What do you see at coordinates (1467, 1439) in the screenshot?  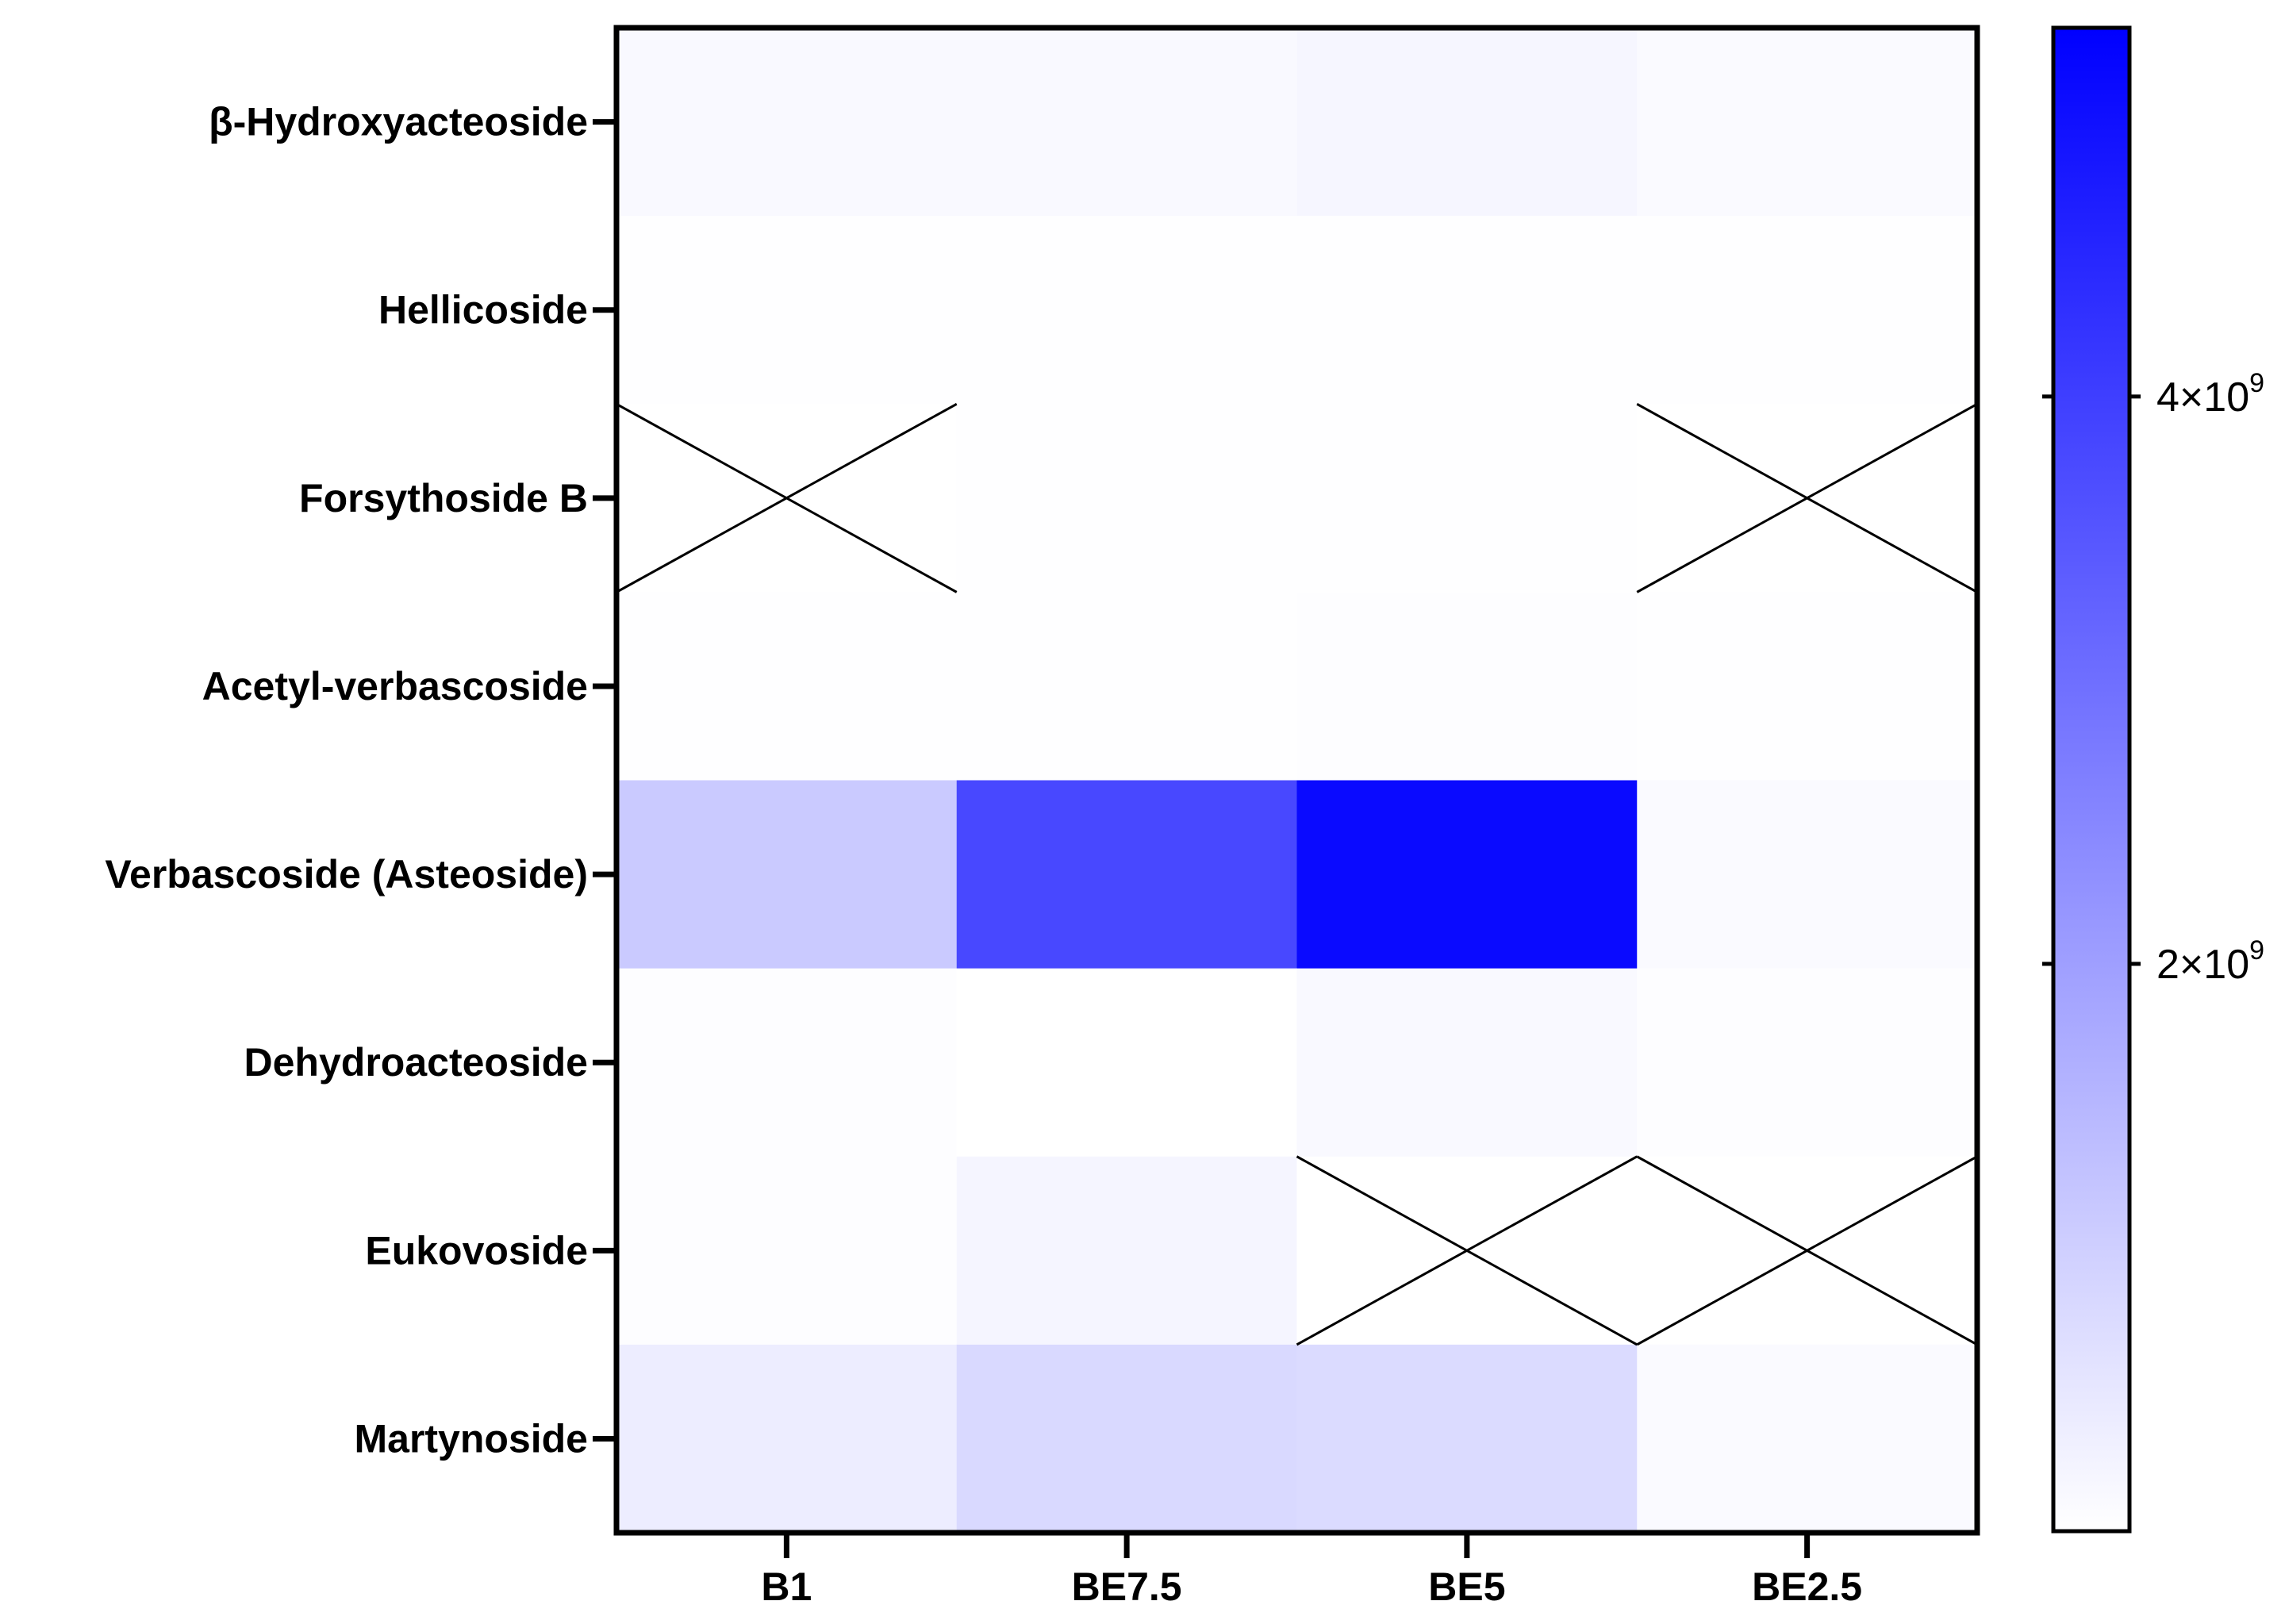 I see `heatmap-cell-martynoside-be5` at bounding box center [1467, 1439].